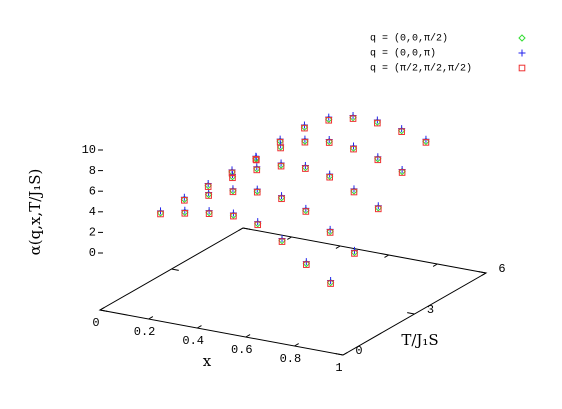 This screenshot has width=562, height=409. I want to click on y-tick-label: 0, so click(358, 351).